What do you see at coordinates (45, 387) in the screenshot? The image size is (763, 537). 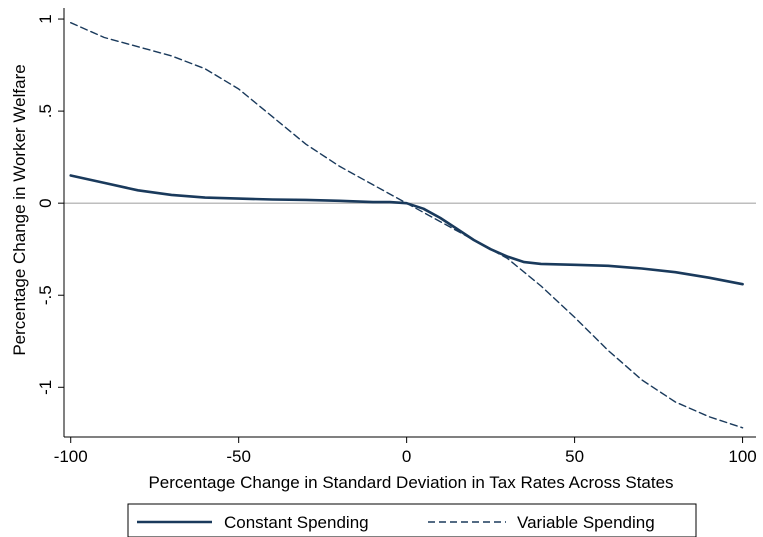 I see `y-tick-label: -1` at bounding box center [45, 387].